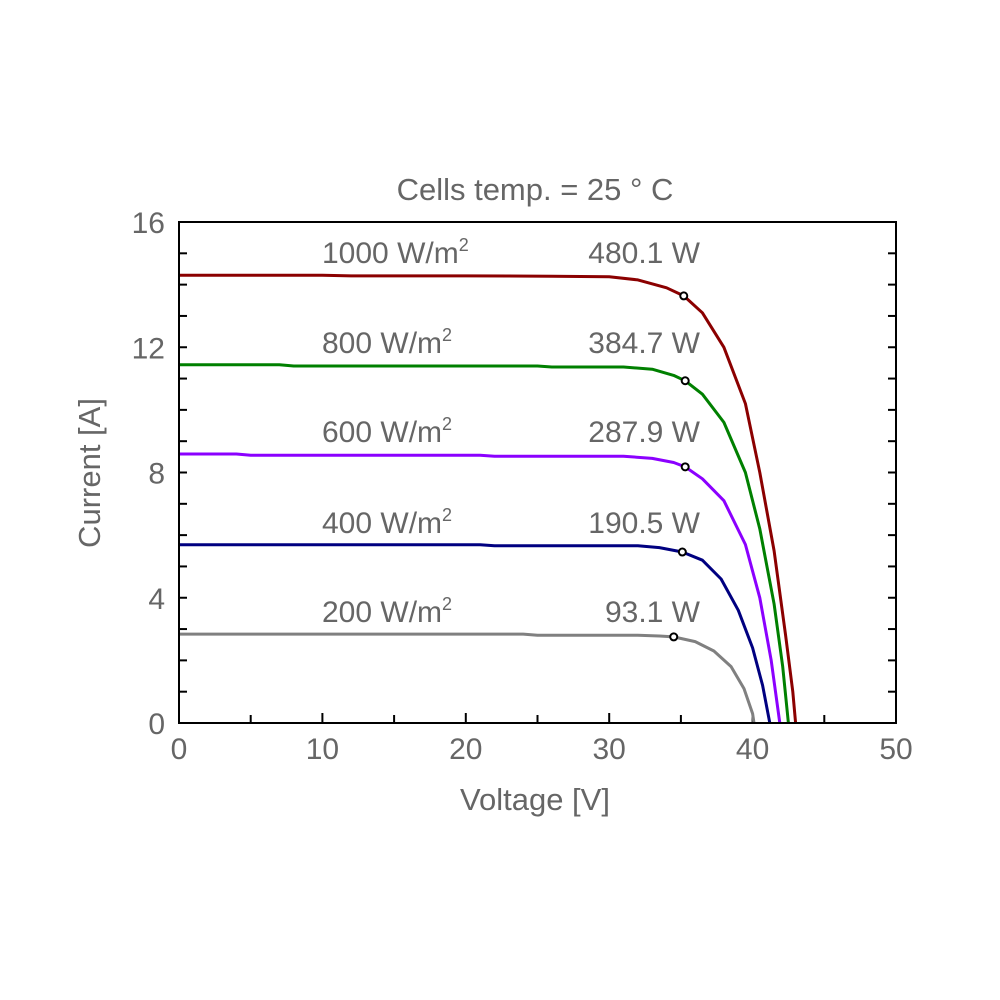 This screenshot has width=1000, height=1000. Describe the element at coordinates (644, 432) in the screenshot. I see `power-label: 287.9 W` at that location.